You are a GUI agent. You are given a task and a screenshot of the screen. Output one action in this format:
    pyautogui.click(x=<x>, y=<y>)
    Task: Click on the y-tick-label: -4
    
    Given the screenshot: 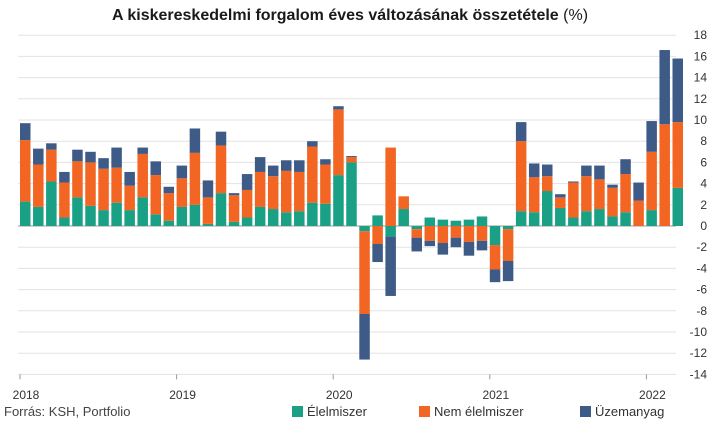 What is the action you would take?
    pyautogui.click(x=701, y=268)
    